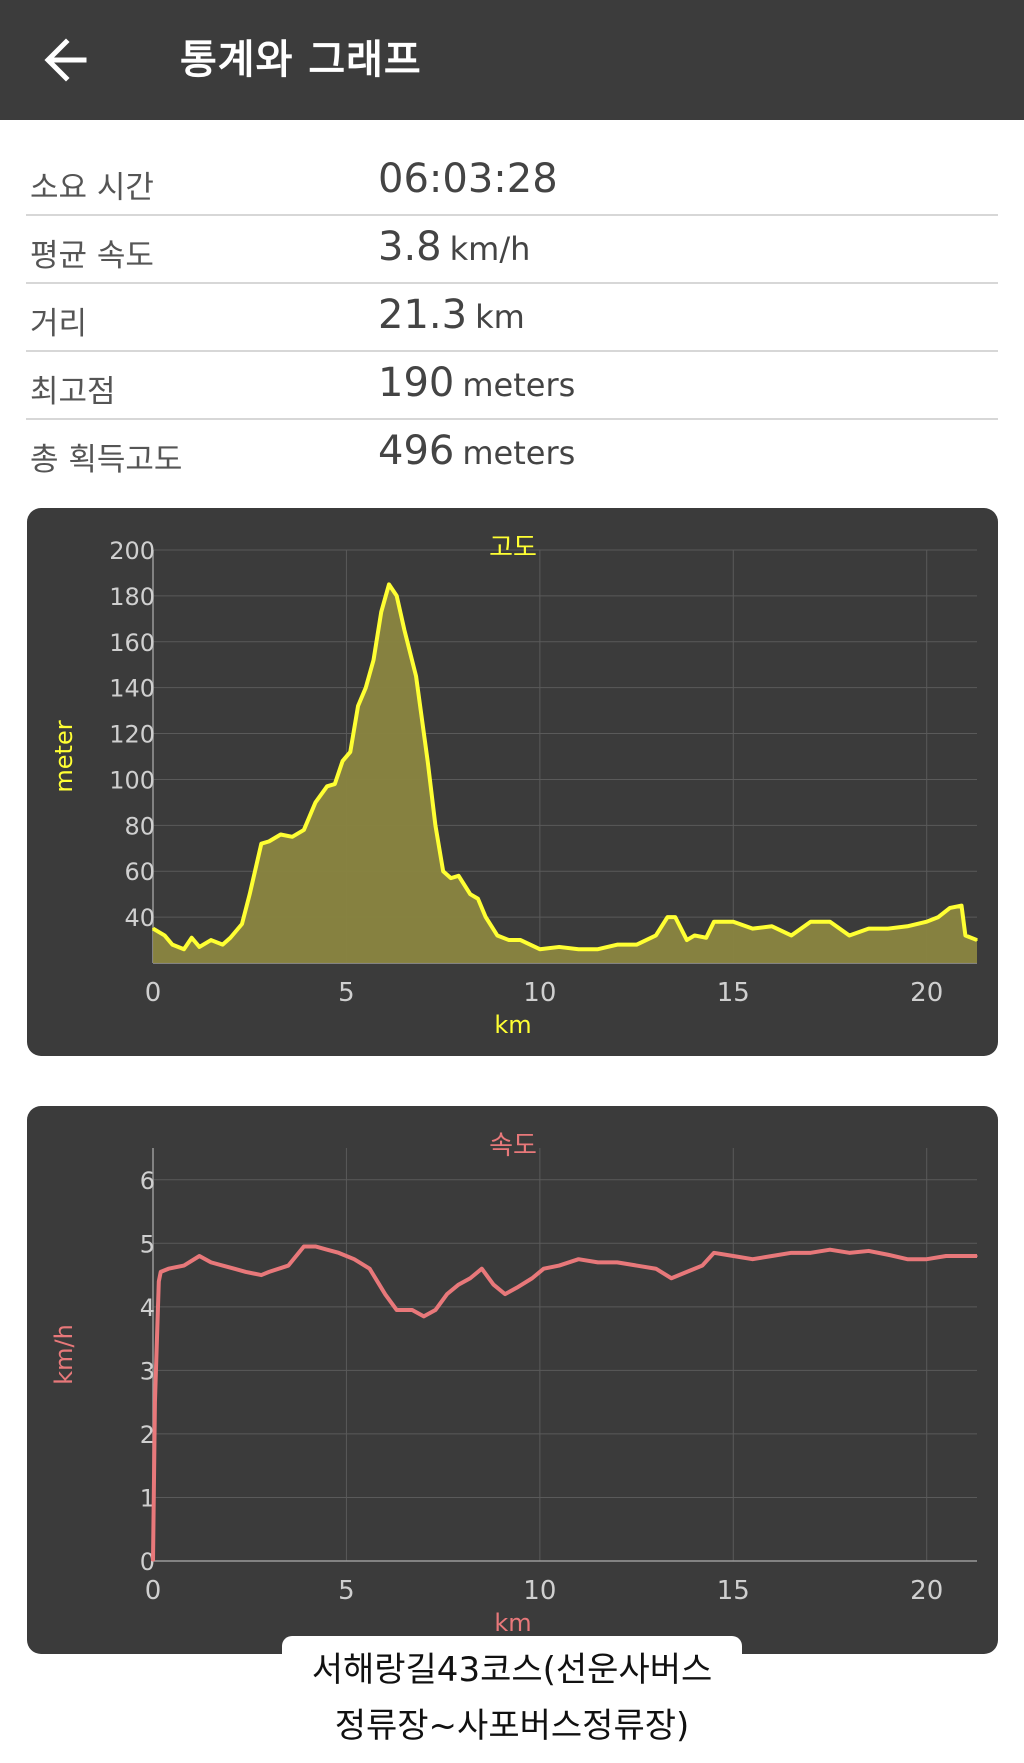 This screenshot has height=1763, width=1024. I want to click on stat-unit: km/h, so click(490, 249).